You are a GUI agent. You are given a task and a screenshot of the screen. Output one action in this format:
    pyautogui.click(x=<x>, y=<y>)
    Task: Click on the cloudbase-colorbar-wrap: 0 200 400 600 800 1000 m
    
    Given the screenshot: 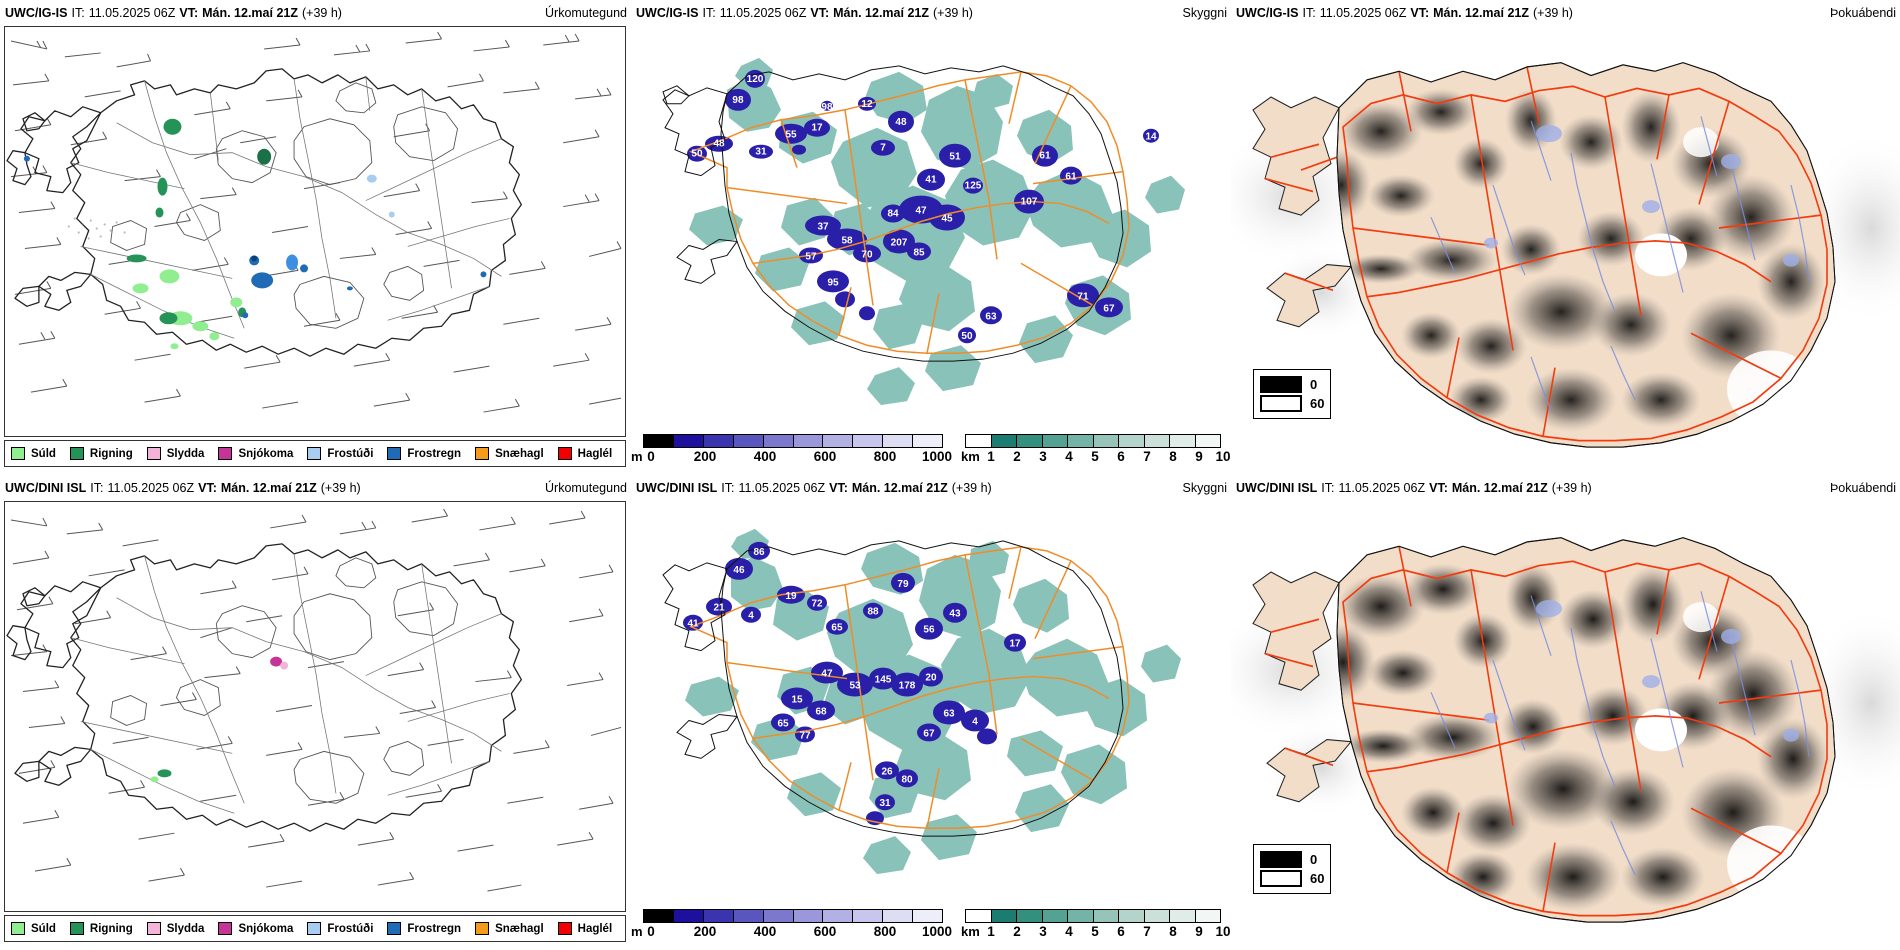 What is the action you would take?
    pyautogui.click(x=791, y=924)
    